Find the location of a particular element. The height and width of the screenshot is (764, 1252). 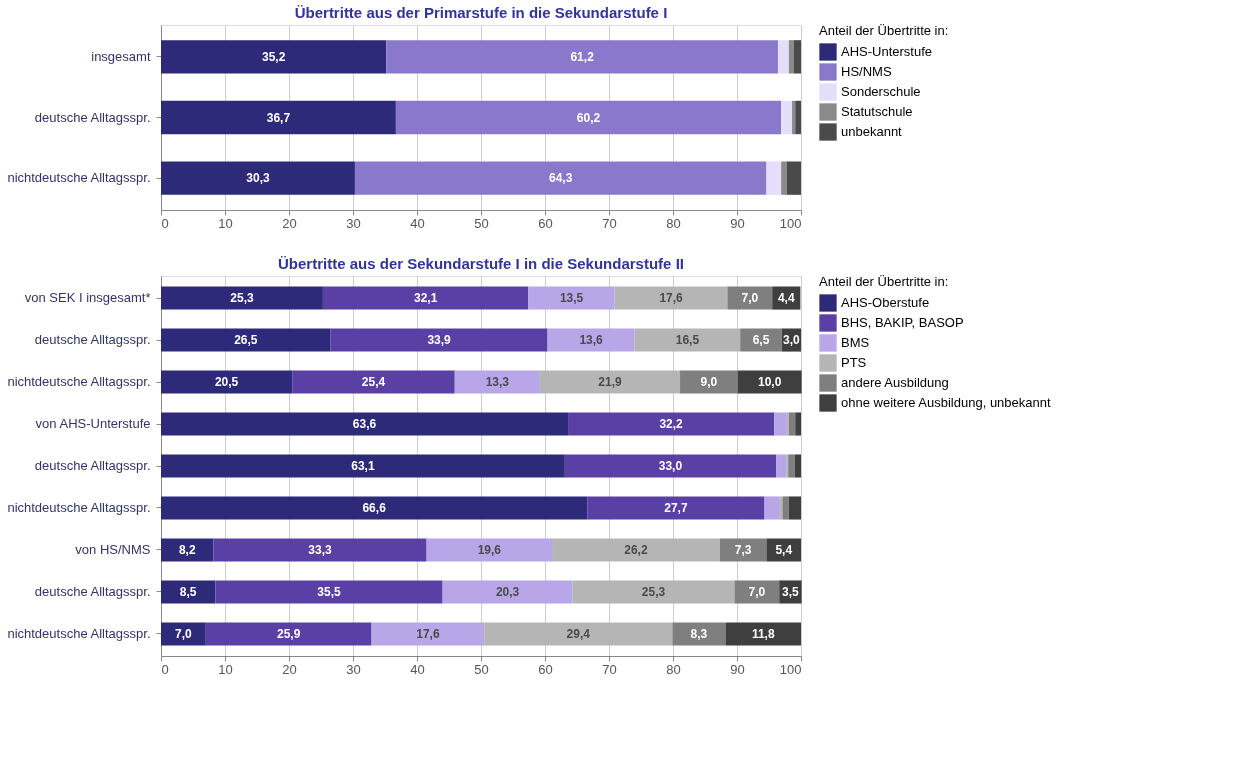

data-label: 25,3 is located at coordinates (653, 591).